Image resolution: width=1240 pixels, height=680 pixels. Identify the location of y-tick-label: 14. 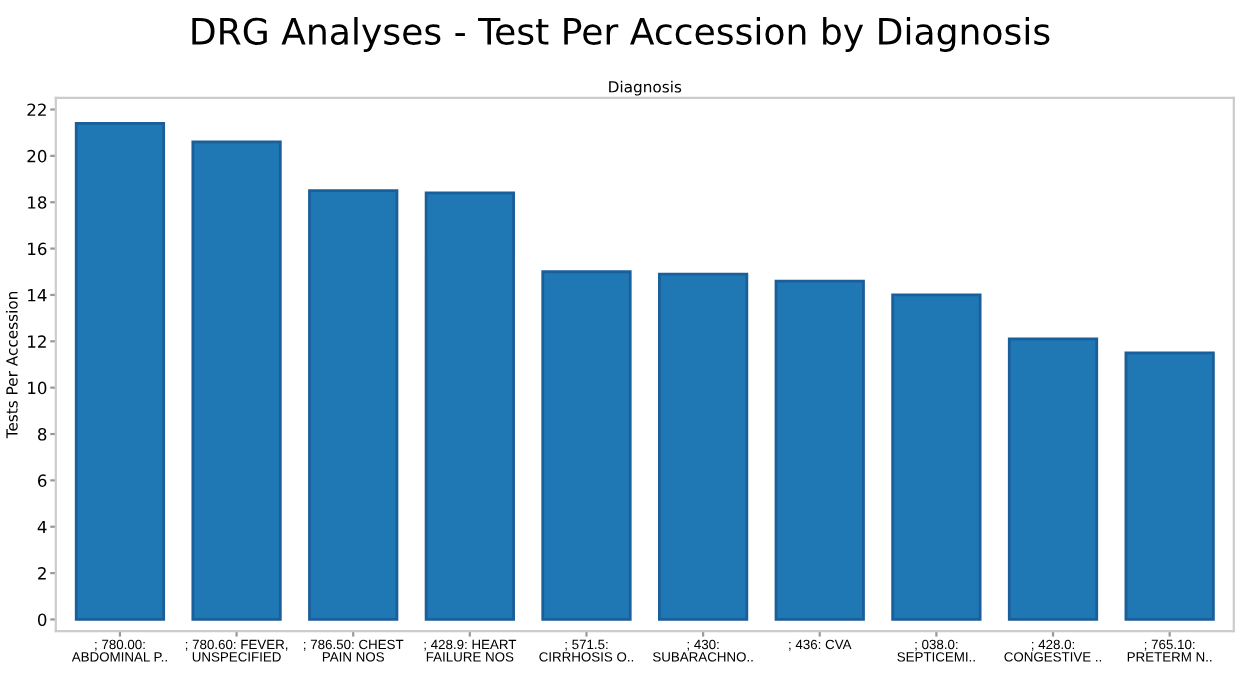
(37, 295).